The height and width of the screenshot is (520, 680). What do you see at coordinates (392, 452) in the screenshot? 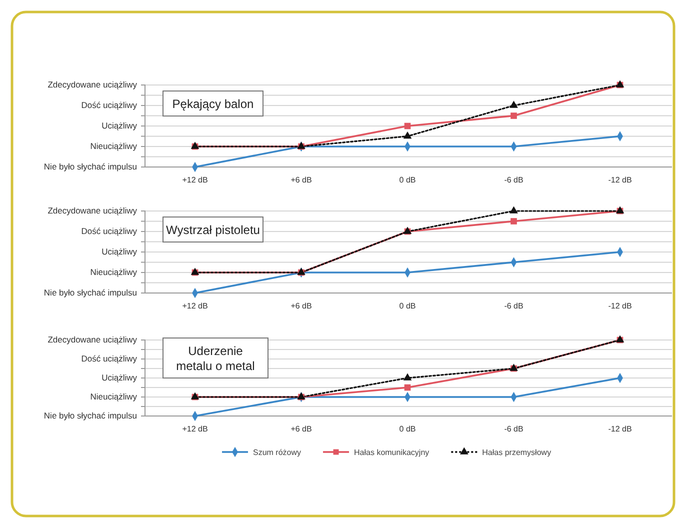
I see `legend-label: Hałas komunikacyjny` at bounding box center [392, 452].